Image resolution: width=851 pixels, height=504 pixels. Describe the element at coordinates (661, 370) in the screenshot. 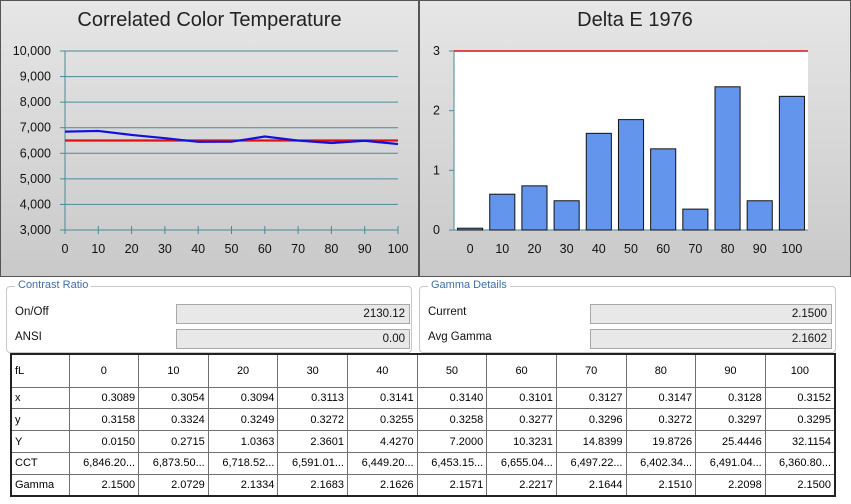

I see `table-header-cell: 80` at that location.